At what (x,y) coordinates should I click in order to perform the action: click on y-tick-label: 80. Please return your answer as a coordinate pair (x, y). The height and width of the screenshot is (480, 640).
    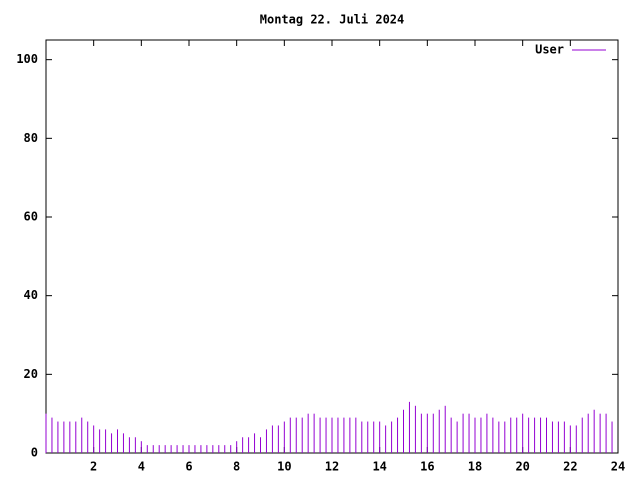
    Looking at the image, I should click on (31, 138).